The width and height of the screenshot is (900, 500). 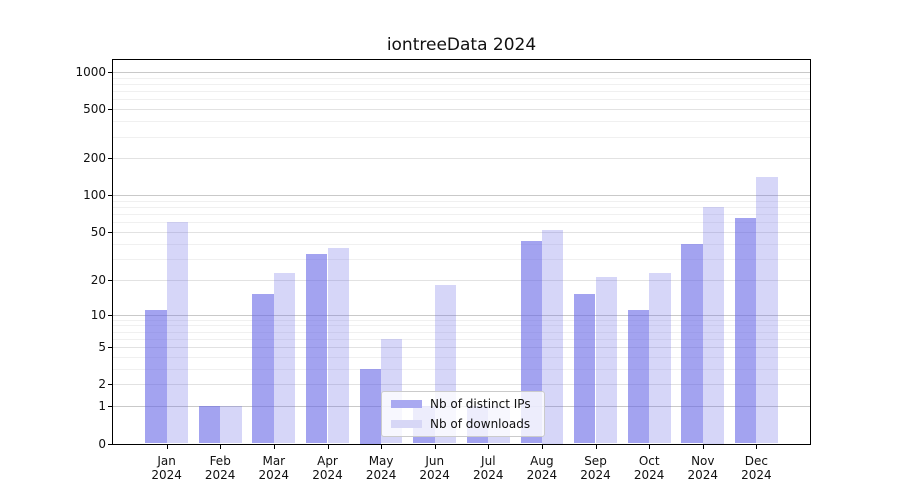 What do you see at coordinates (382, 446) in the screenshot?
I see `x-tick-mark-may` at bounding box center [382, 446].